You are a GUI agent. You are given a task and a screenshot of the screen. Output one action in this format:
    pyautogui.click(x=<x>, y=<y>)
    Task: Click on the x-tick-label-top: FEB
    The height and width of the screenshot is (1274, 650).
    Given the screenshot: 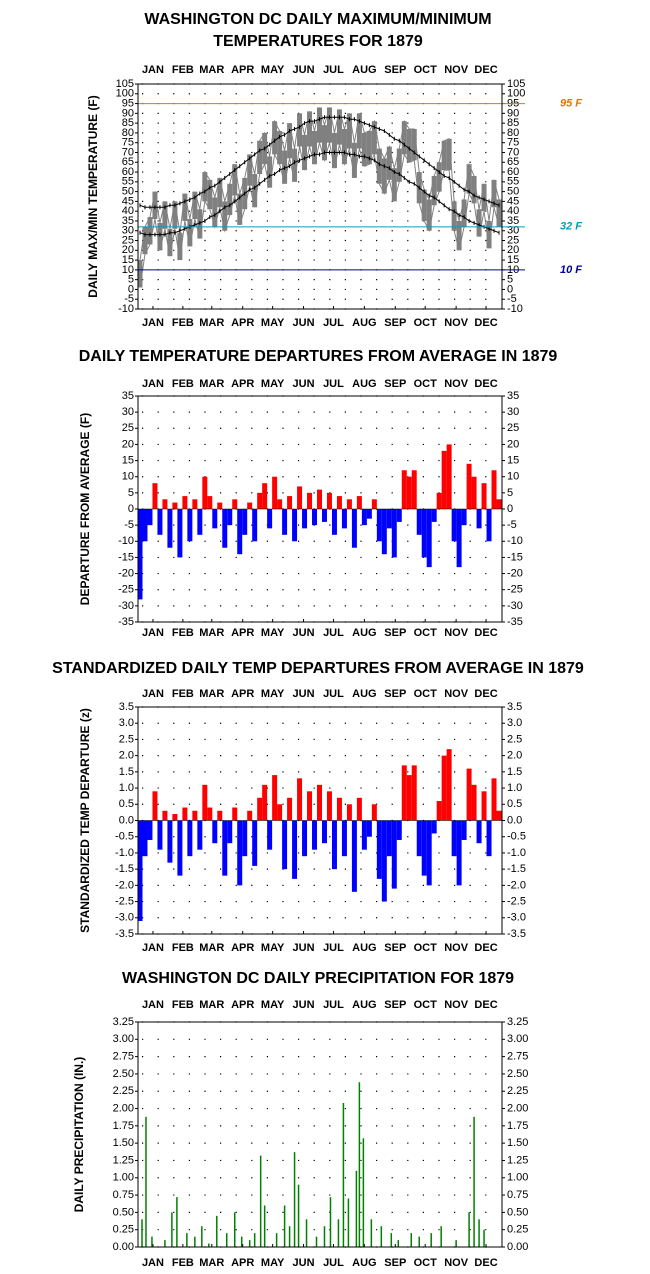 What is the action you would take?
    pyautogui.click(x=183, y=1005)
    